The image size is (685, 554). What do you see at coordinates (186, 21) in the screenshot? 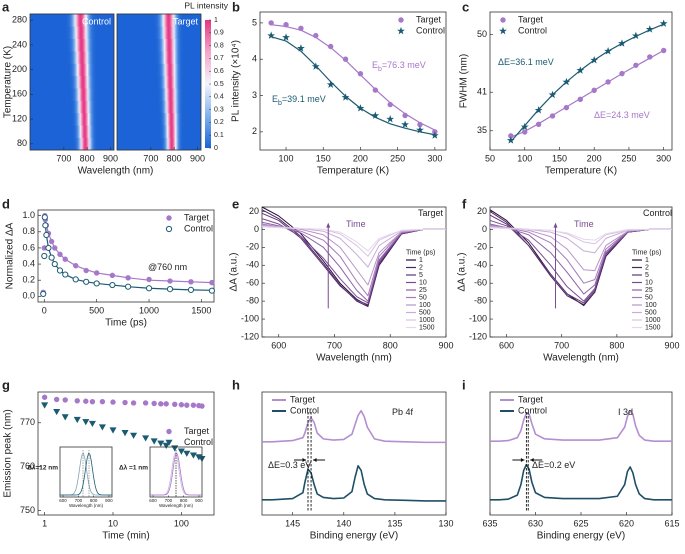
I see `map-label: Target` at bounding box center [186, 21].